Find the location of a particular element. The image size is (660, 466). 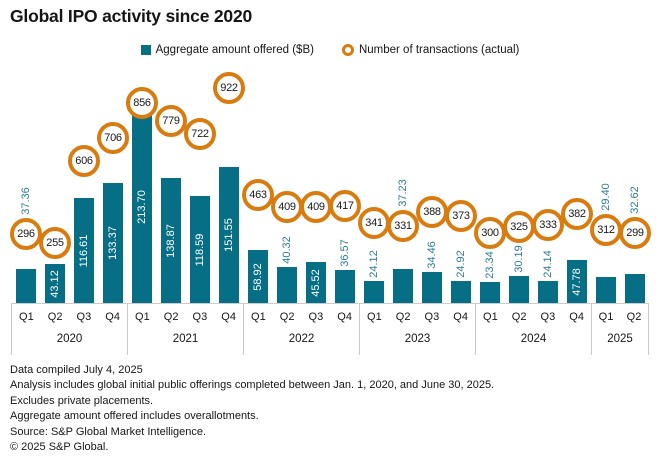

axis-year-group-2021: Q1 Q2 Q3 Q4 2021 is located at coordinates (185, 329).